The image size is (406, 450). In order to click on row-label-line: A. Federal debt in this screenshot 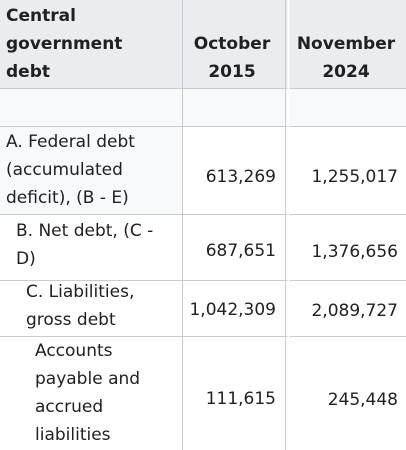, I will do `click(70, 142)`.